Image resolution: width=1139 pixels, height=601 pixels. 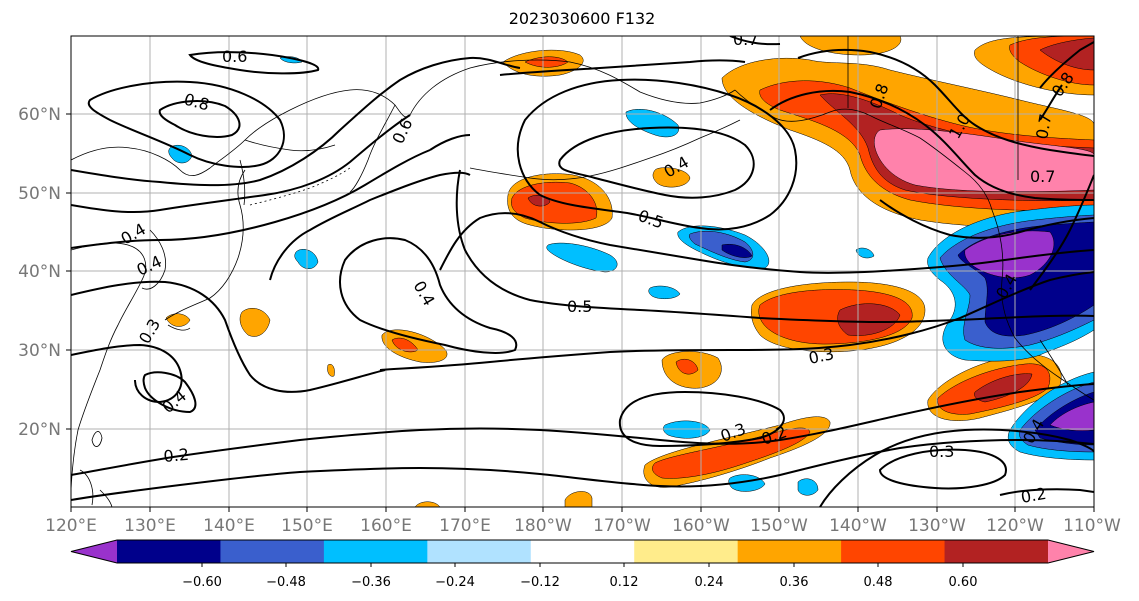 I want to click on colorbar-tick-label: 0.24, so click(x=709, y=582).